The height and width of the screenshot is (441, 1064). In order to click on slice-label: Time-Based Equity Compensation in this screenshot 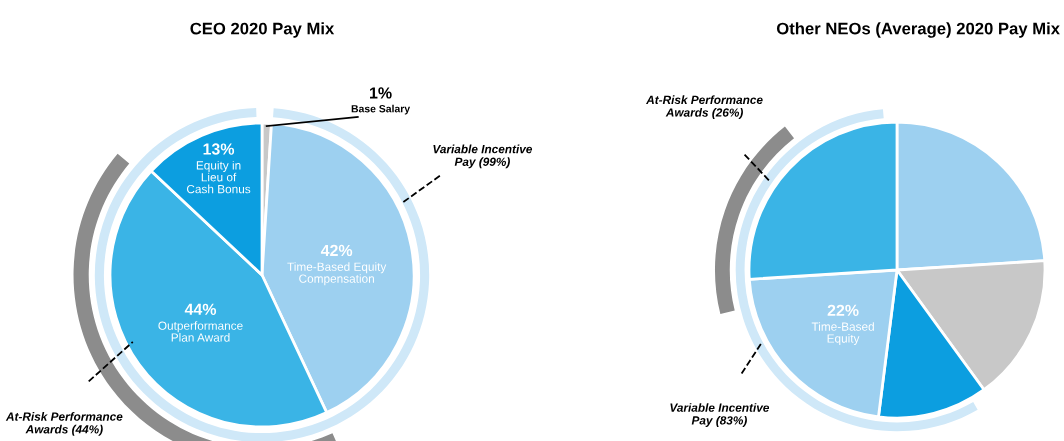, I will do `click(337, 274)`.